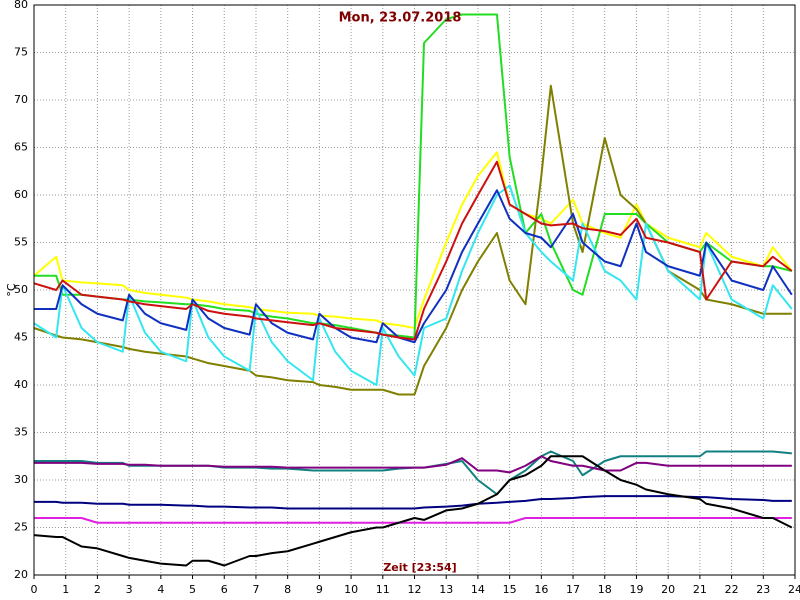  Describe the element at coordinates (11, 290) in the screenshot. I see `y-axis-label: °C` at that location.